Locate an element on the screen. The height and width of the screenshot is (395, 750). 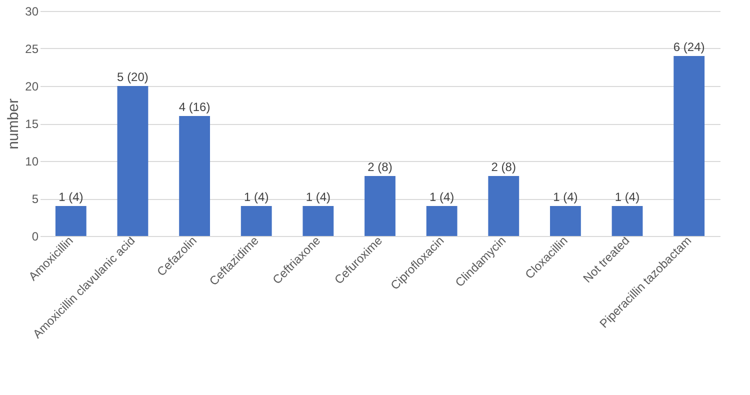
y-tick-label: 10 is located at coordinates (32, 161).